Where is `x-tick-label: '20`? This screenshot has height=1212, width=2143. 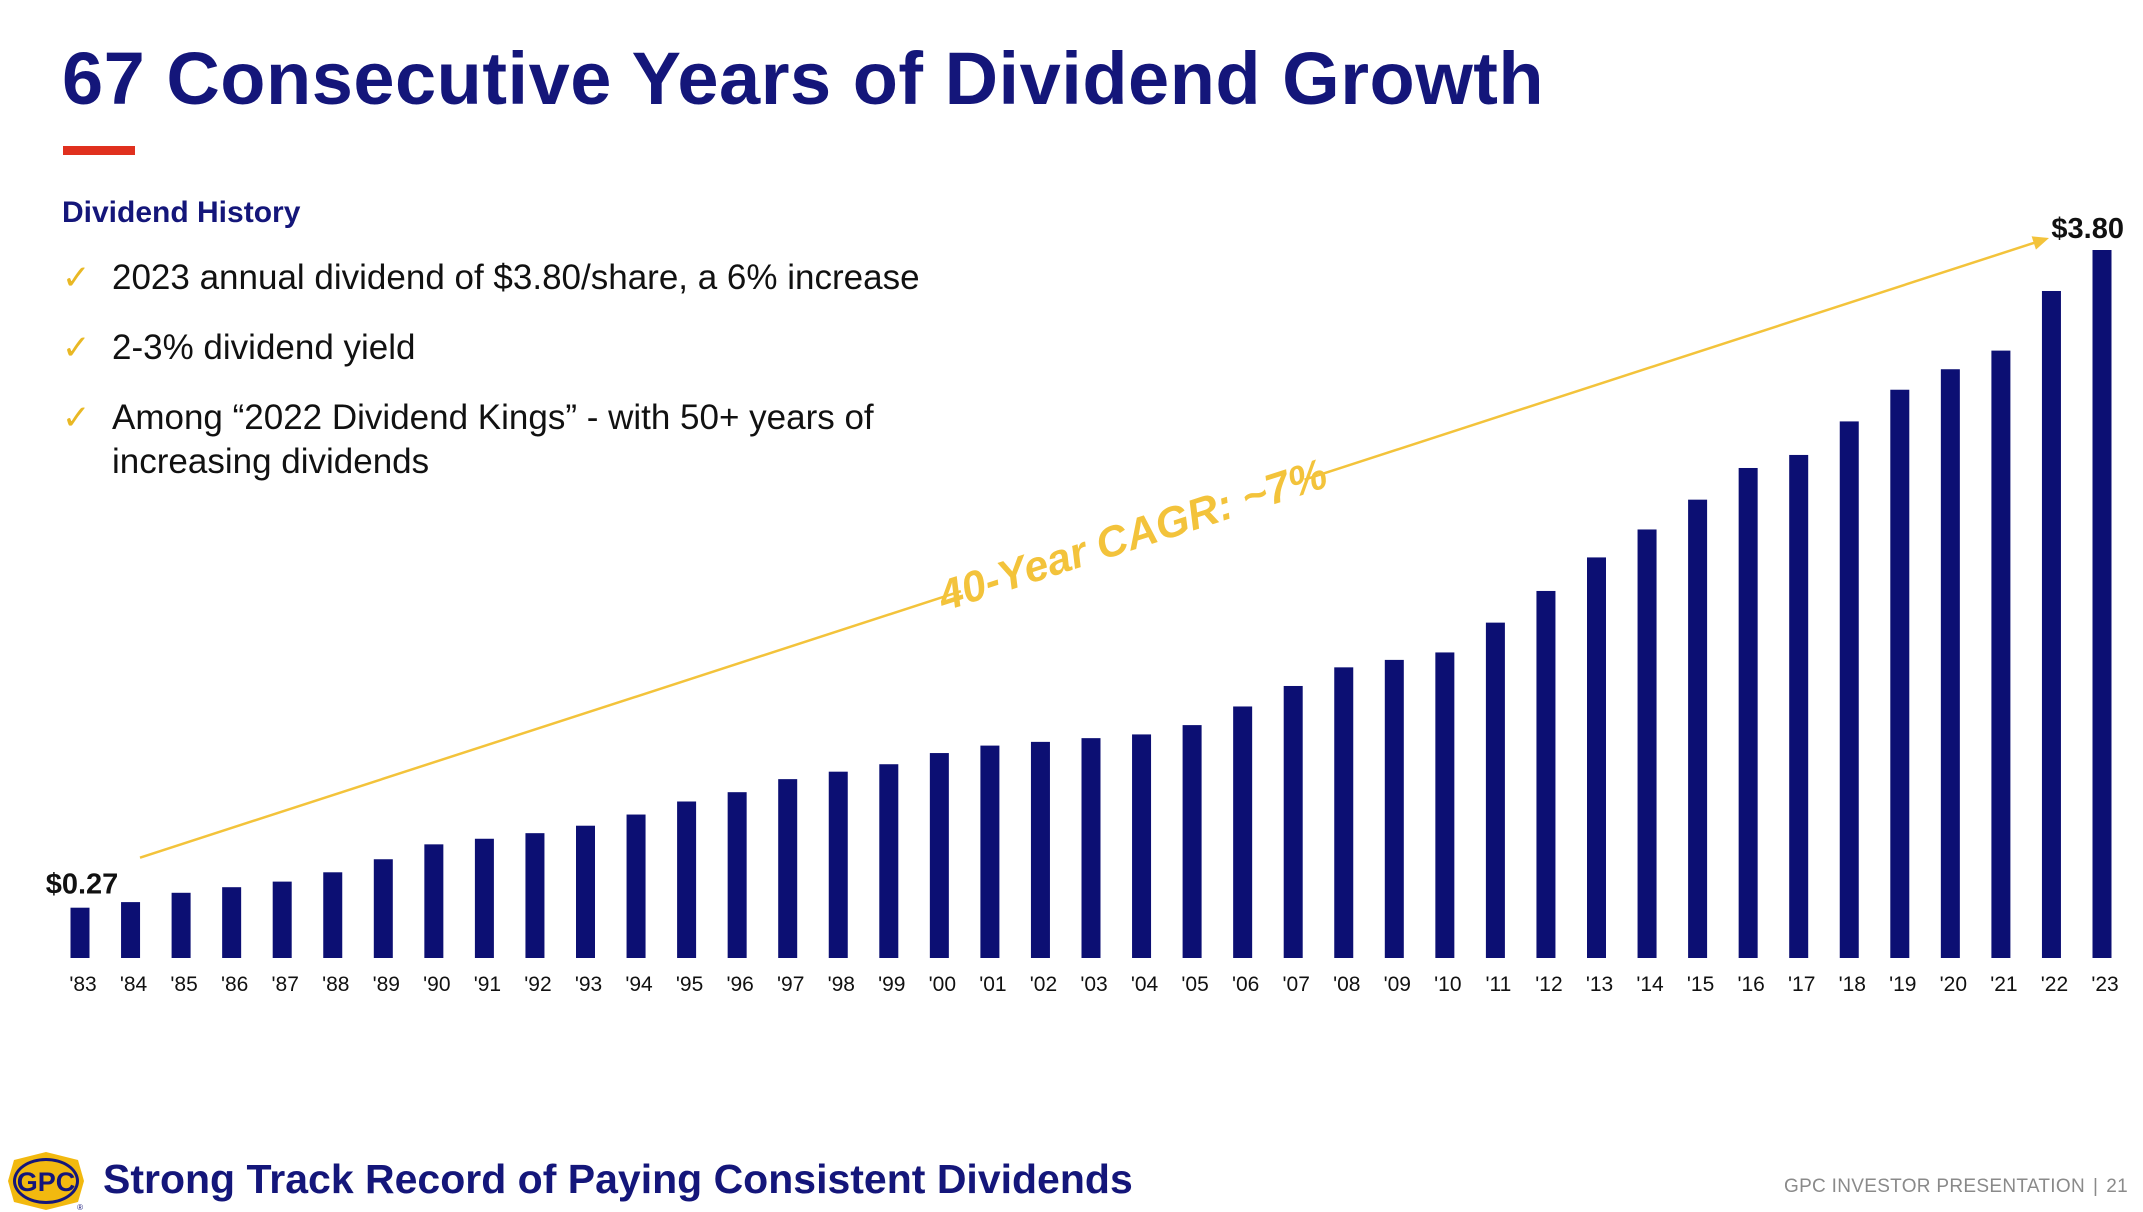 x-tick-label: '20 is located at coordinates (1953, 984).